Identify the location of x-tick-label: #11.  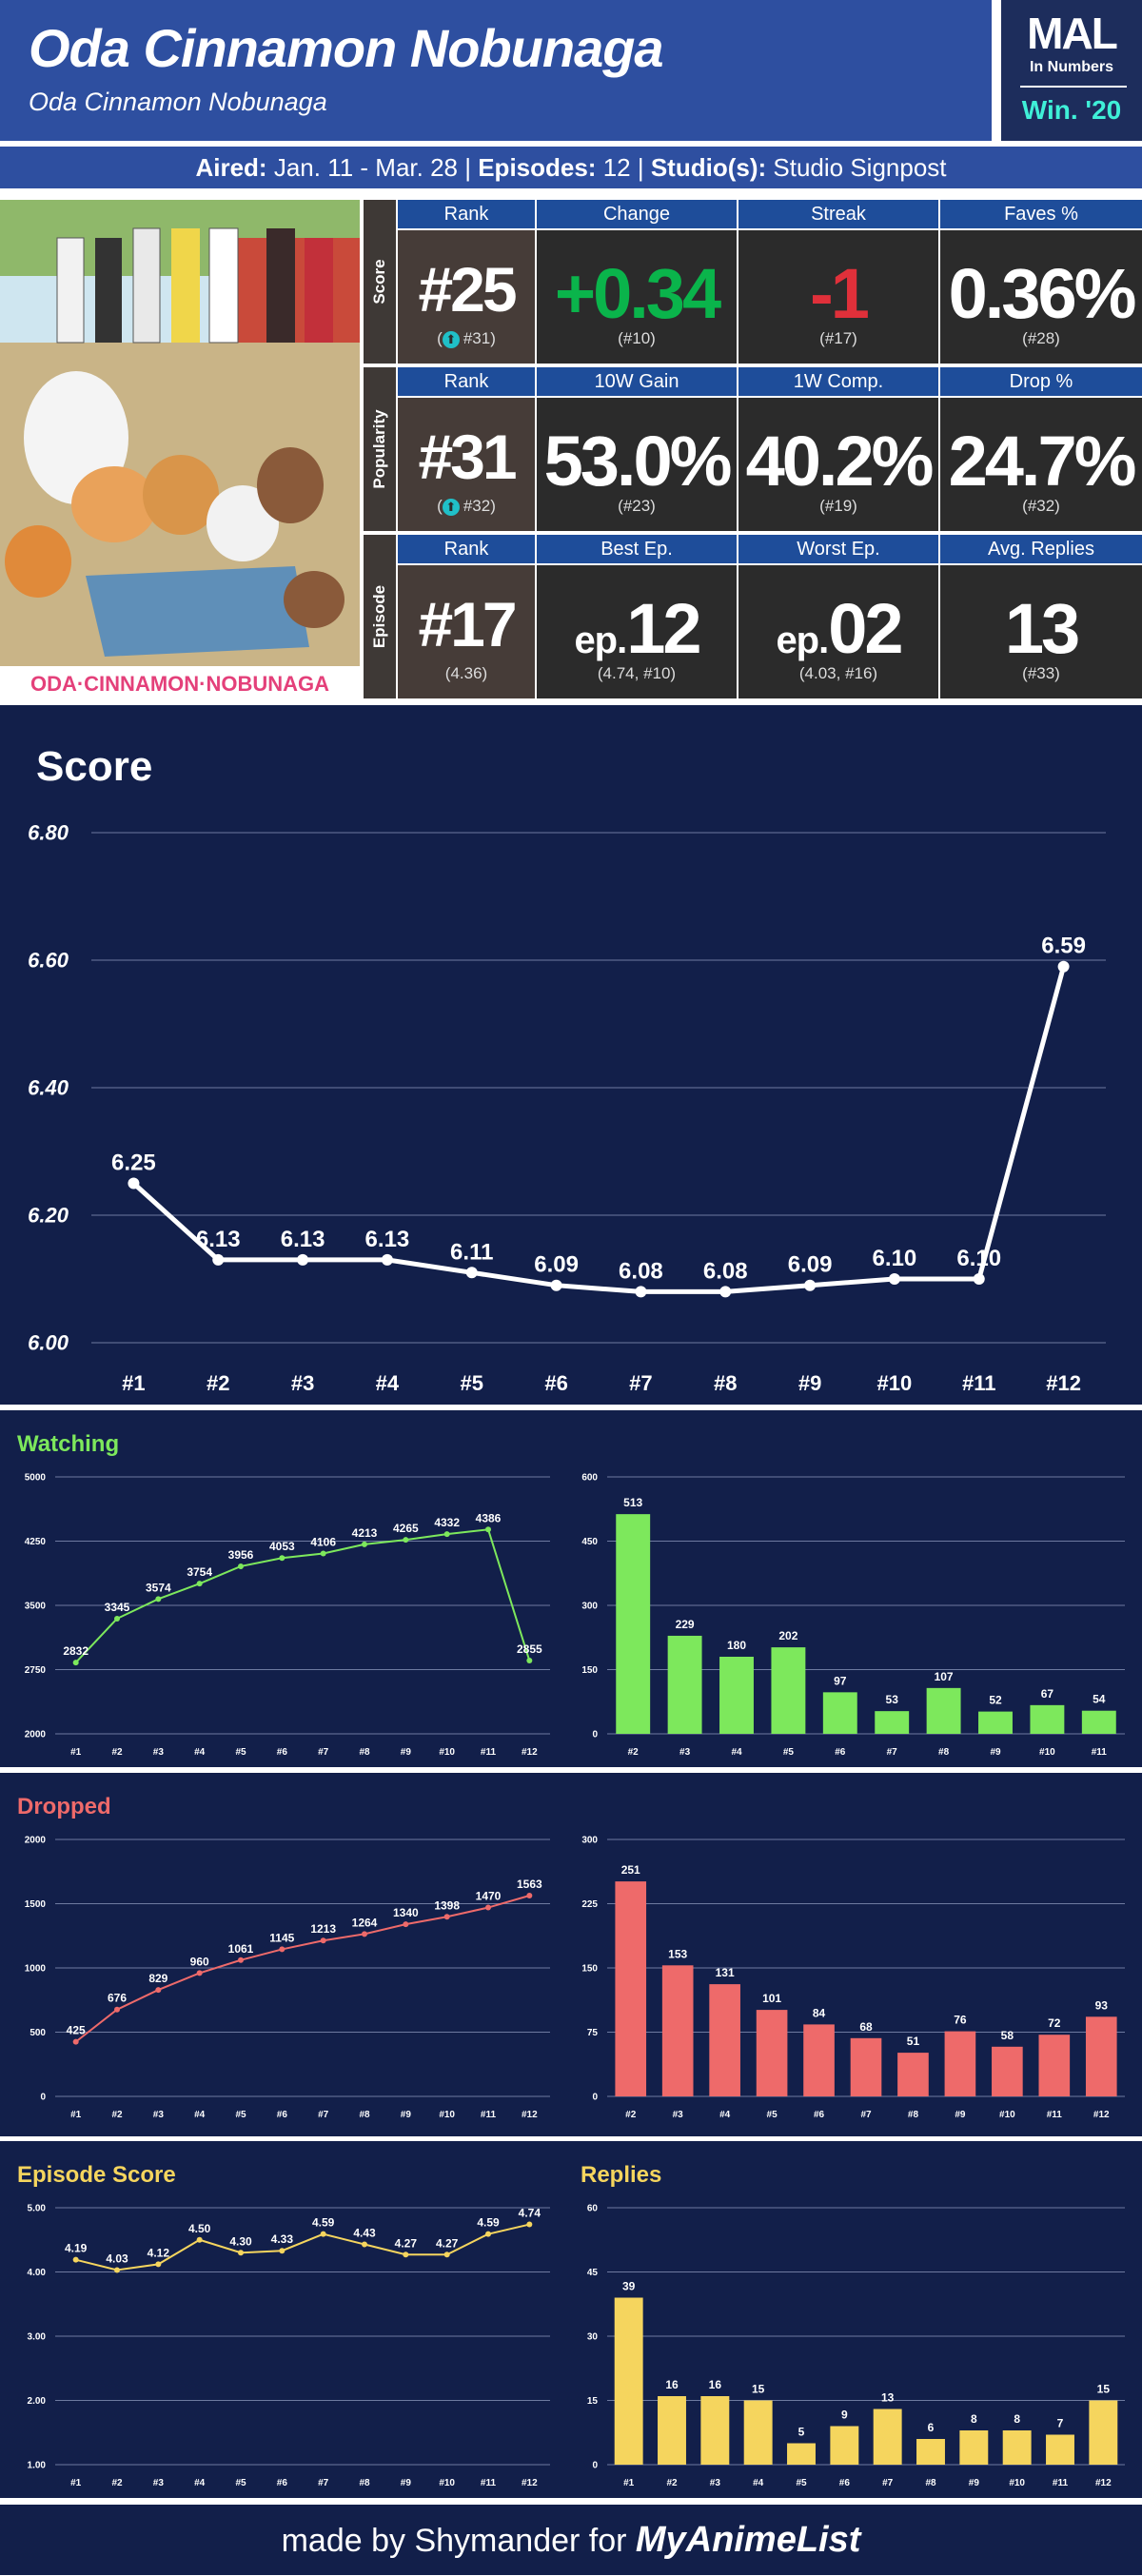
(489, 2483).